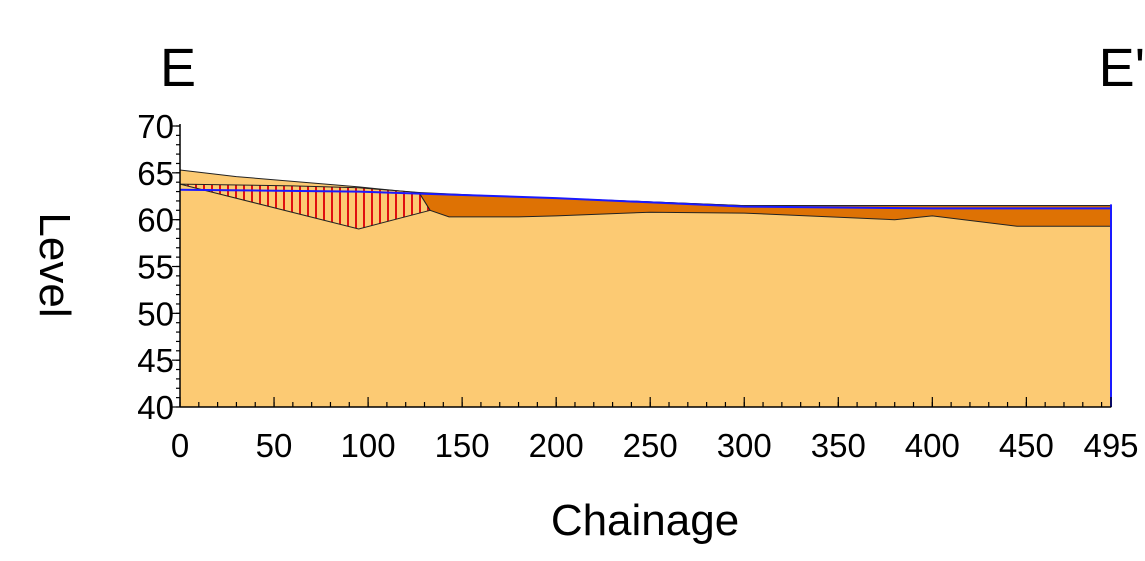 This screenshot has width=1145, height=561. What do you see at coordinates (155, 267) in the screenshot?
I see `y-tick-label: 55` at bounding box center [155, 267].